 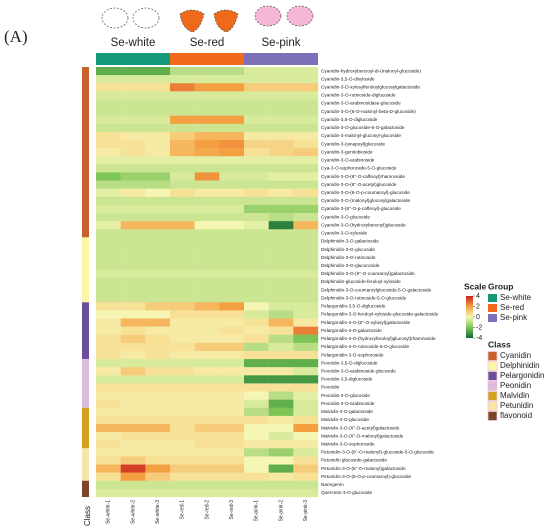 I want to click on legend-label: Petunidin, so click(x=516, y=405).